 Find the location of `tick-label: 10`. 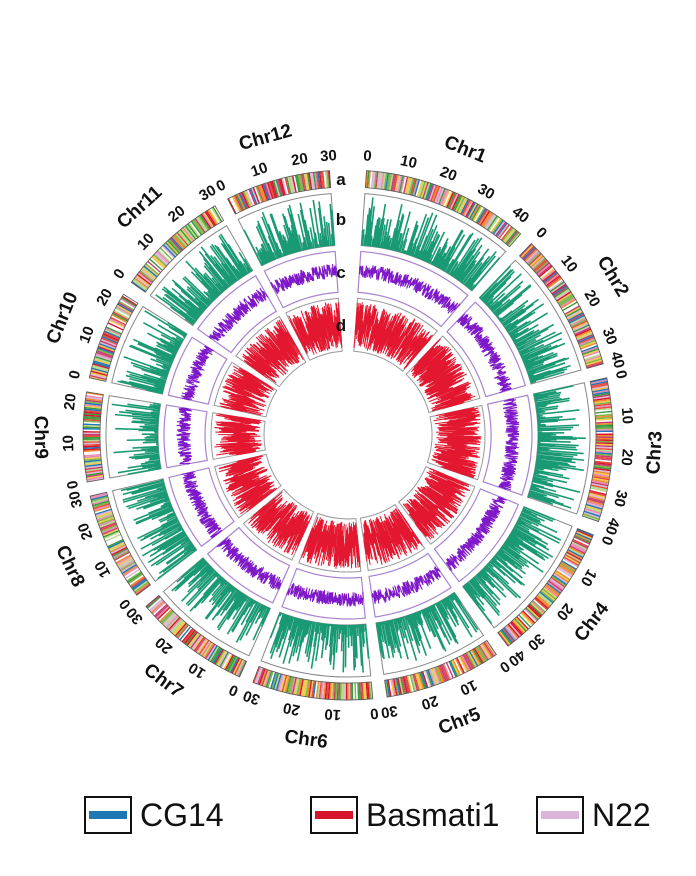

tick-label: 10 is located at coordinates (102, 569).